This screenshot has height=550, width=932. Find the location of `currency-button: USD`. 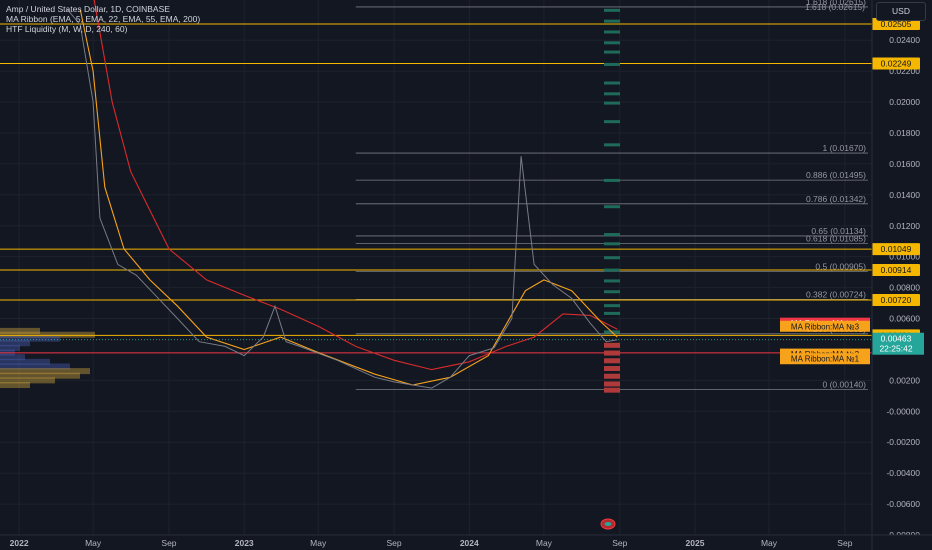

currency-button: USD is located at coordinates (901, 11).